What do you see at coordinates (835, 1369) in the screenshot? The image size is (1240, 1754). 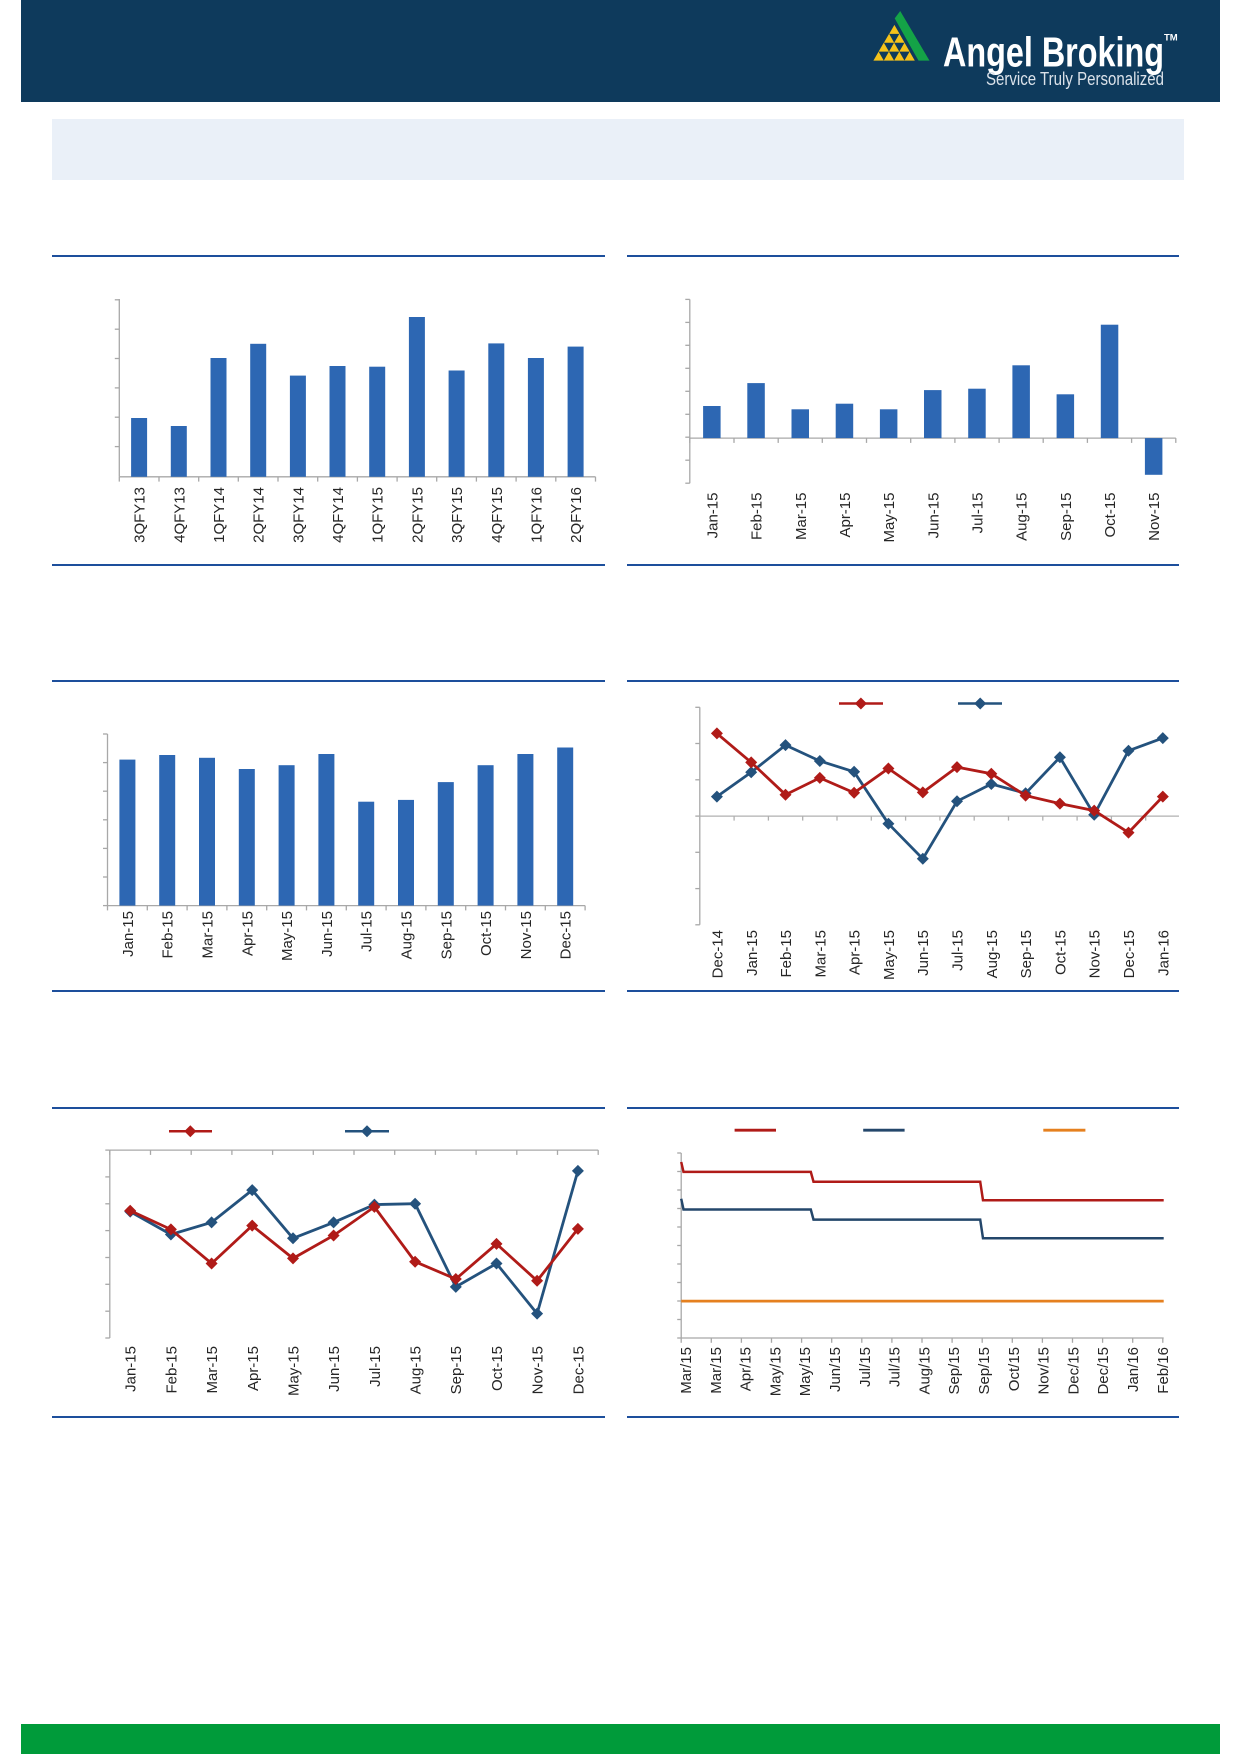 I see `svg-text: Jun/15` at bounding box center [835, 1369].